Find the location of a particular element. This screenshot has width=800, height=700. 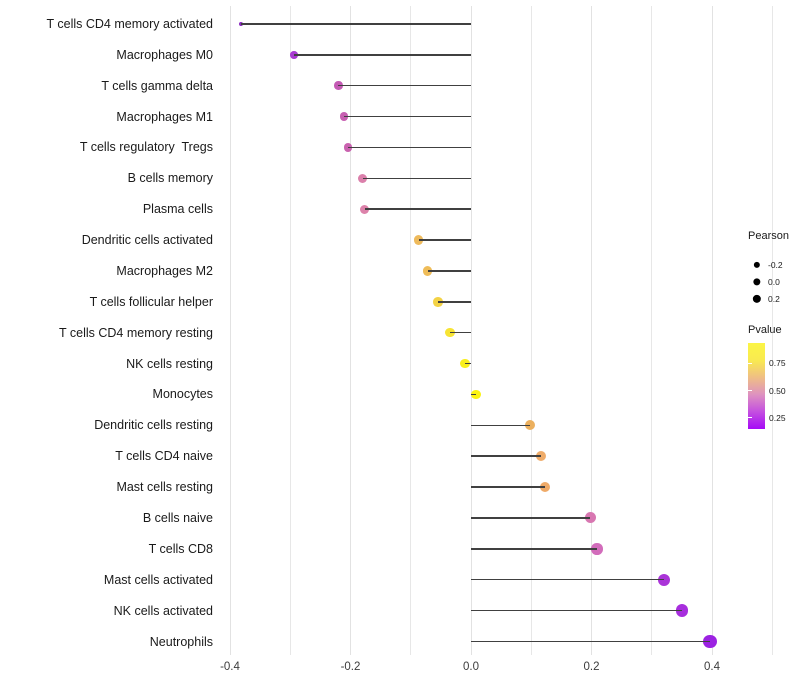

x-tick-label: -0.2 is located at coordinates (350, 667).